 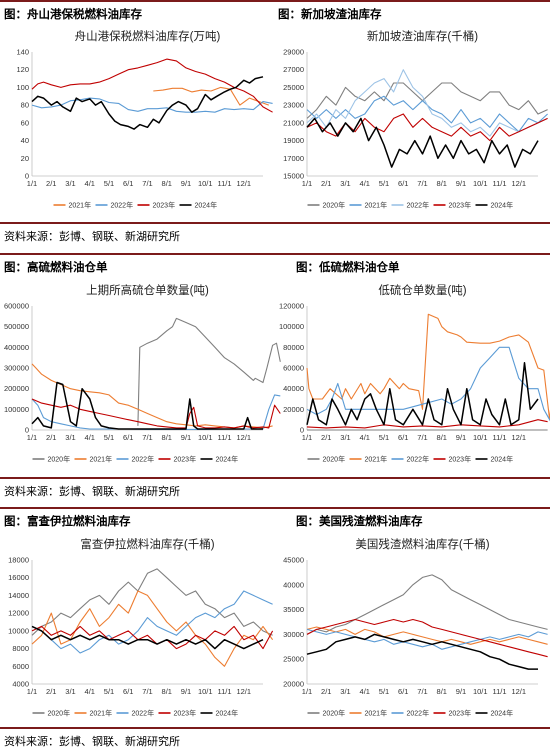 I want to click on y-tick-label: 15000, so click(x=293, y=176).